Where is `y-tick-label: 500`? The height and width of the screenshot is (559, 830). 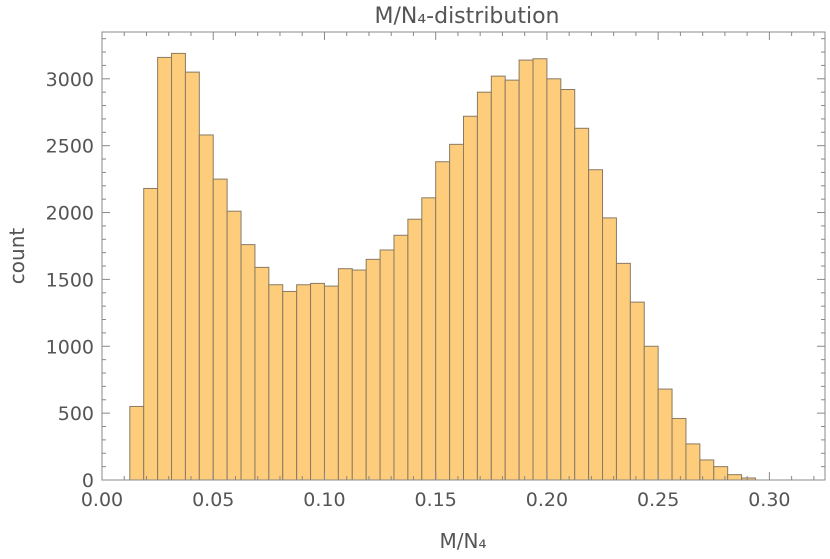
y-tick-label: 500 is located at coordinates (76, 414).